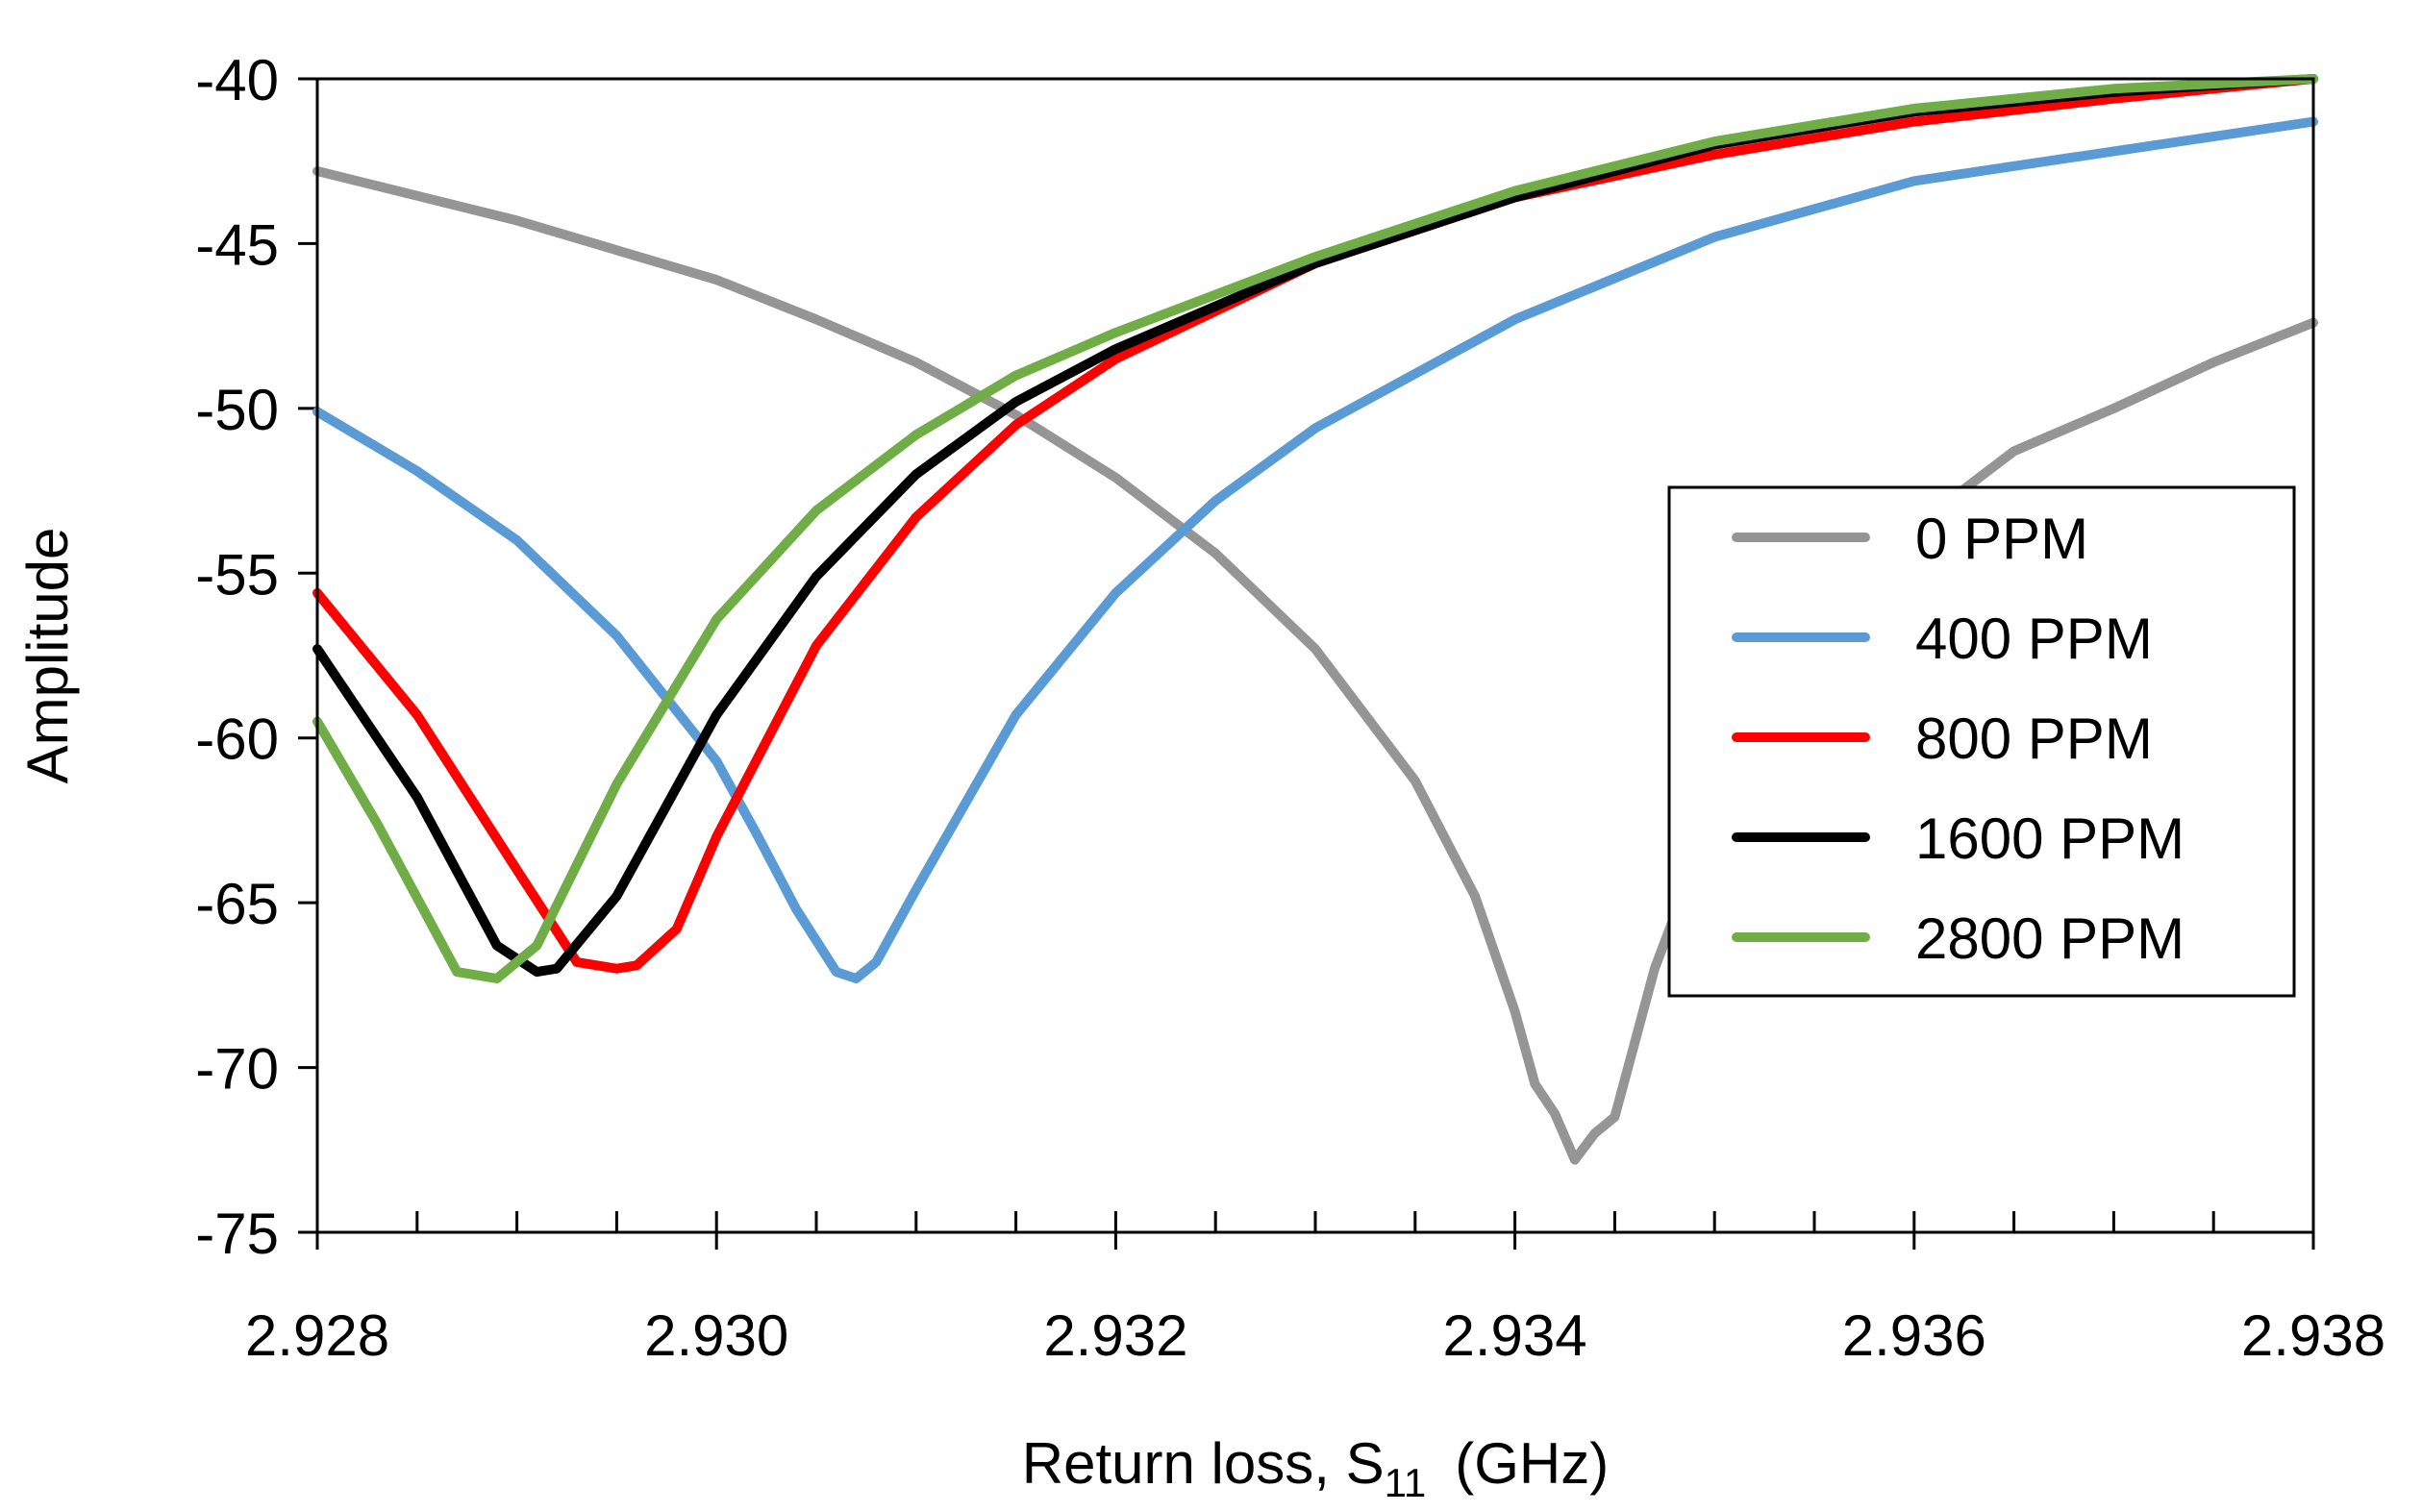 This screenshot has width=2422, height=1512. I want to click on legend-label-400-ppm: 400 PPM, so click(2034, 639).